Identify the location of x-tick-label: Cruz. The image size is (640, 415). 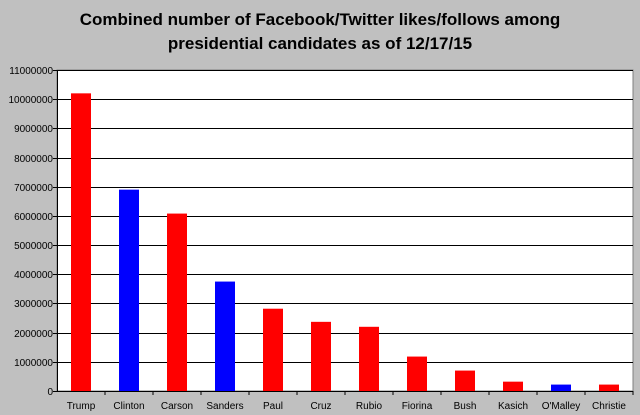
(320, 406).